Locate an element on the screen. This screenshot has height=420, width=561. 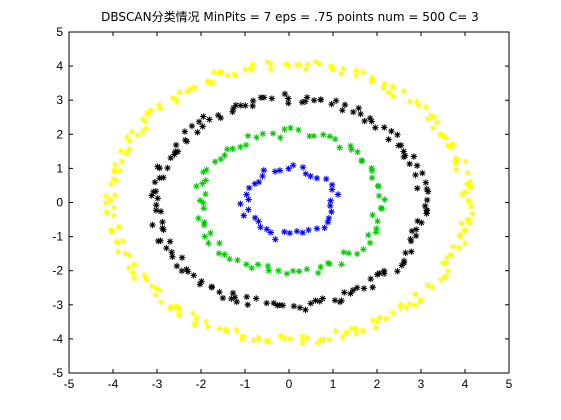
x-tick-label: -3 is located at coordinates (157, 384).